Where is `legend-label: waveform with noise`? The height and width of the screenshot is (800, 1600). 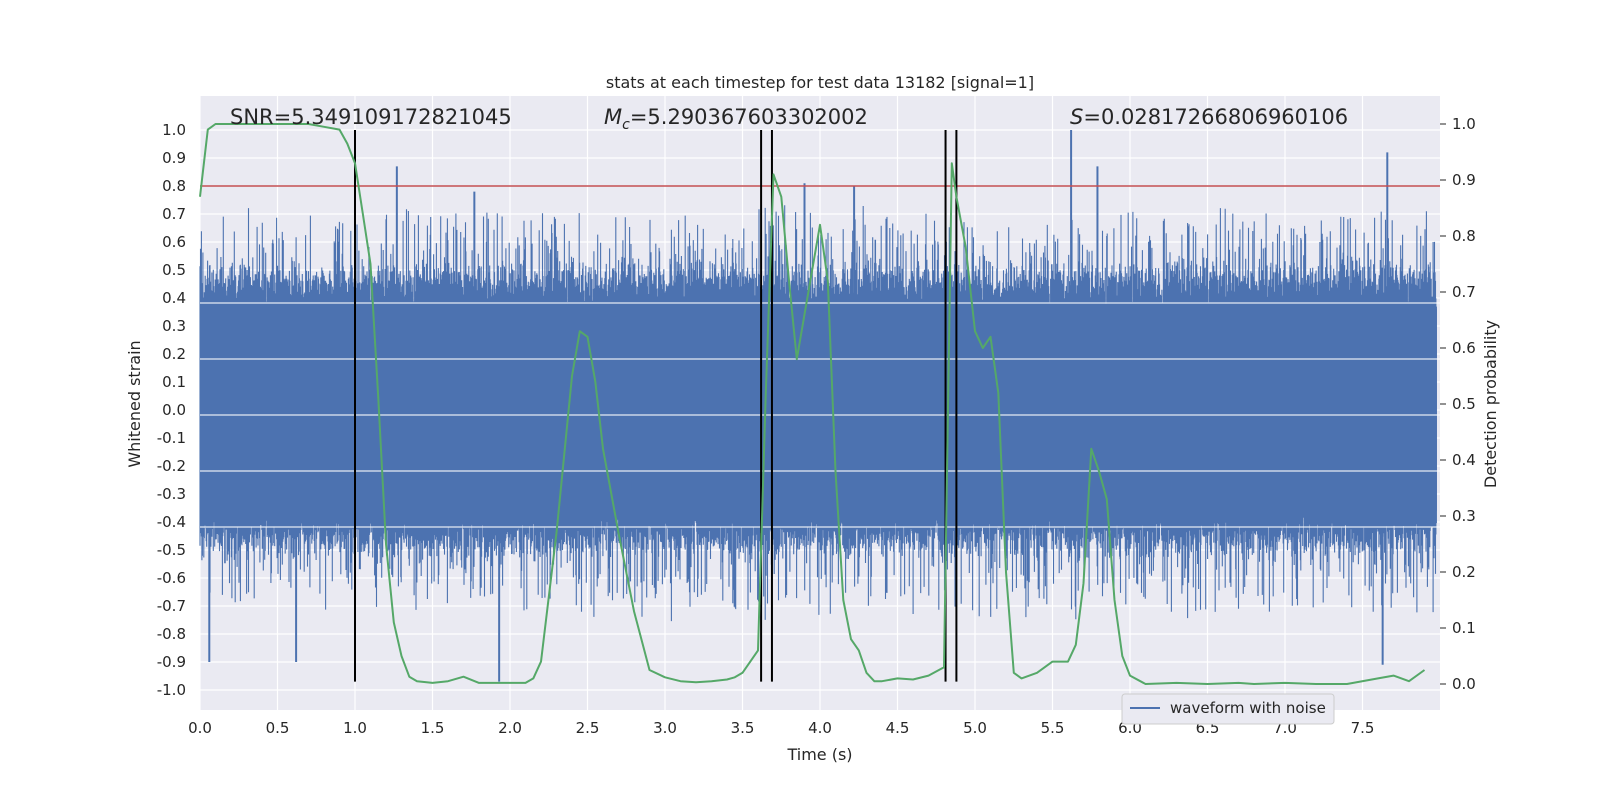
legend-label: waveform with noise is located at coordinates (1248, 708).